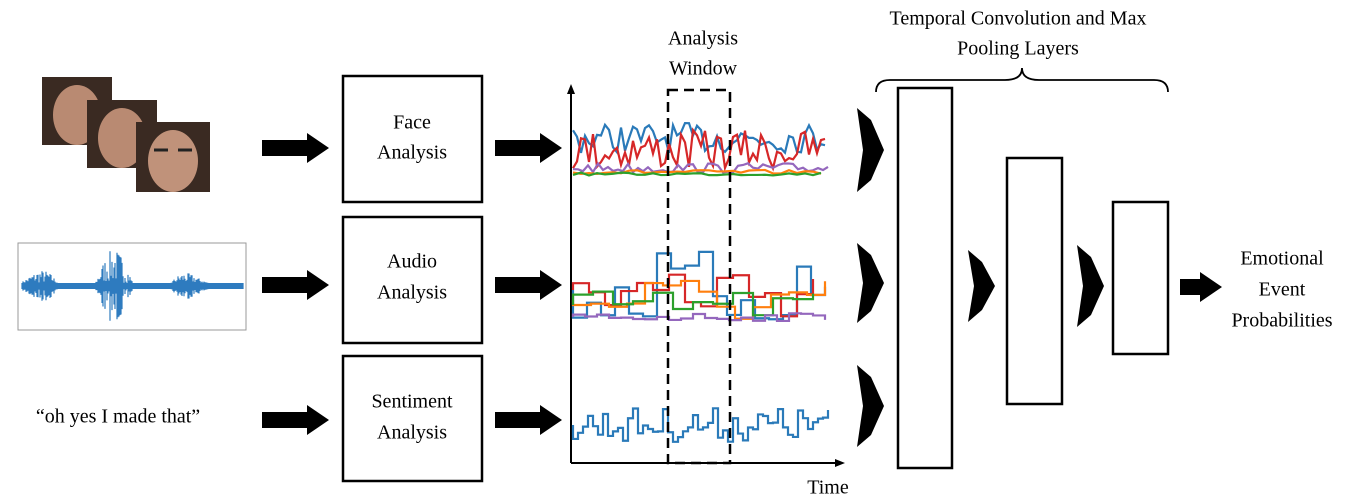 Image resolution: width=1356 pixels, height=499 pixels. What do you see at coordinates (412, 402) in the screenshot?
I see `module-label: Sentiment` at bounding box center [412, 402].